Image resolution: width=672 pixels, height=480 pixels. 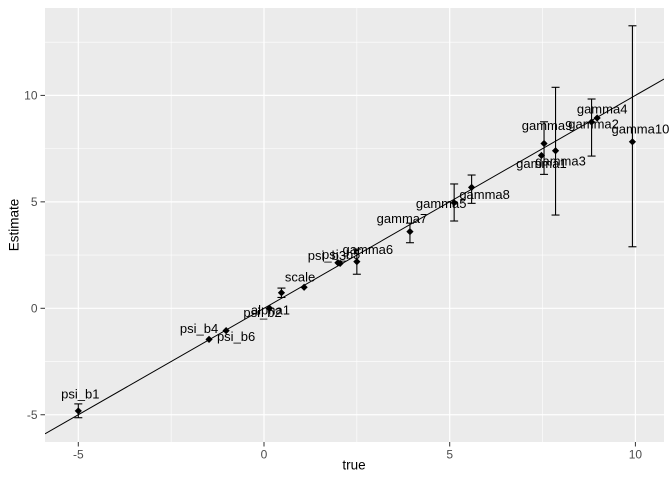 I want to click on data-point-scale, so click(x=304, y=287).